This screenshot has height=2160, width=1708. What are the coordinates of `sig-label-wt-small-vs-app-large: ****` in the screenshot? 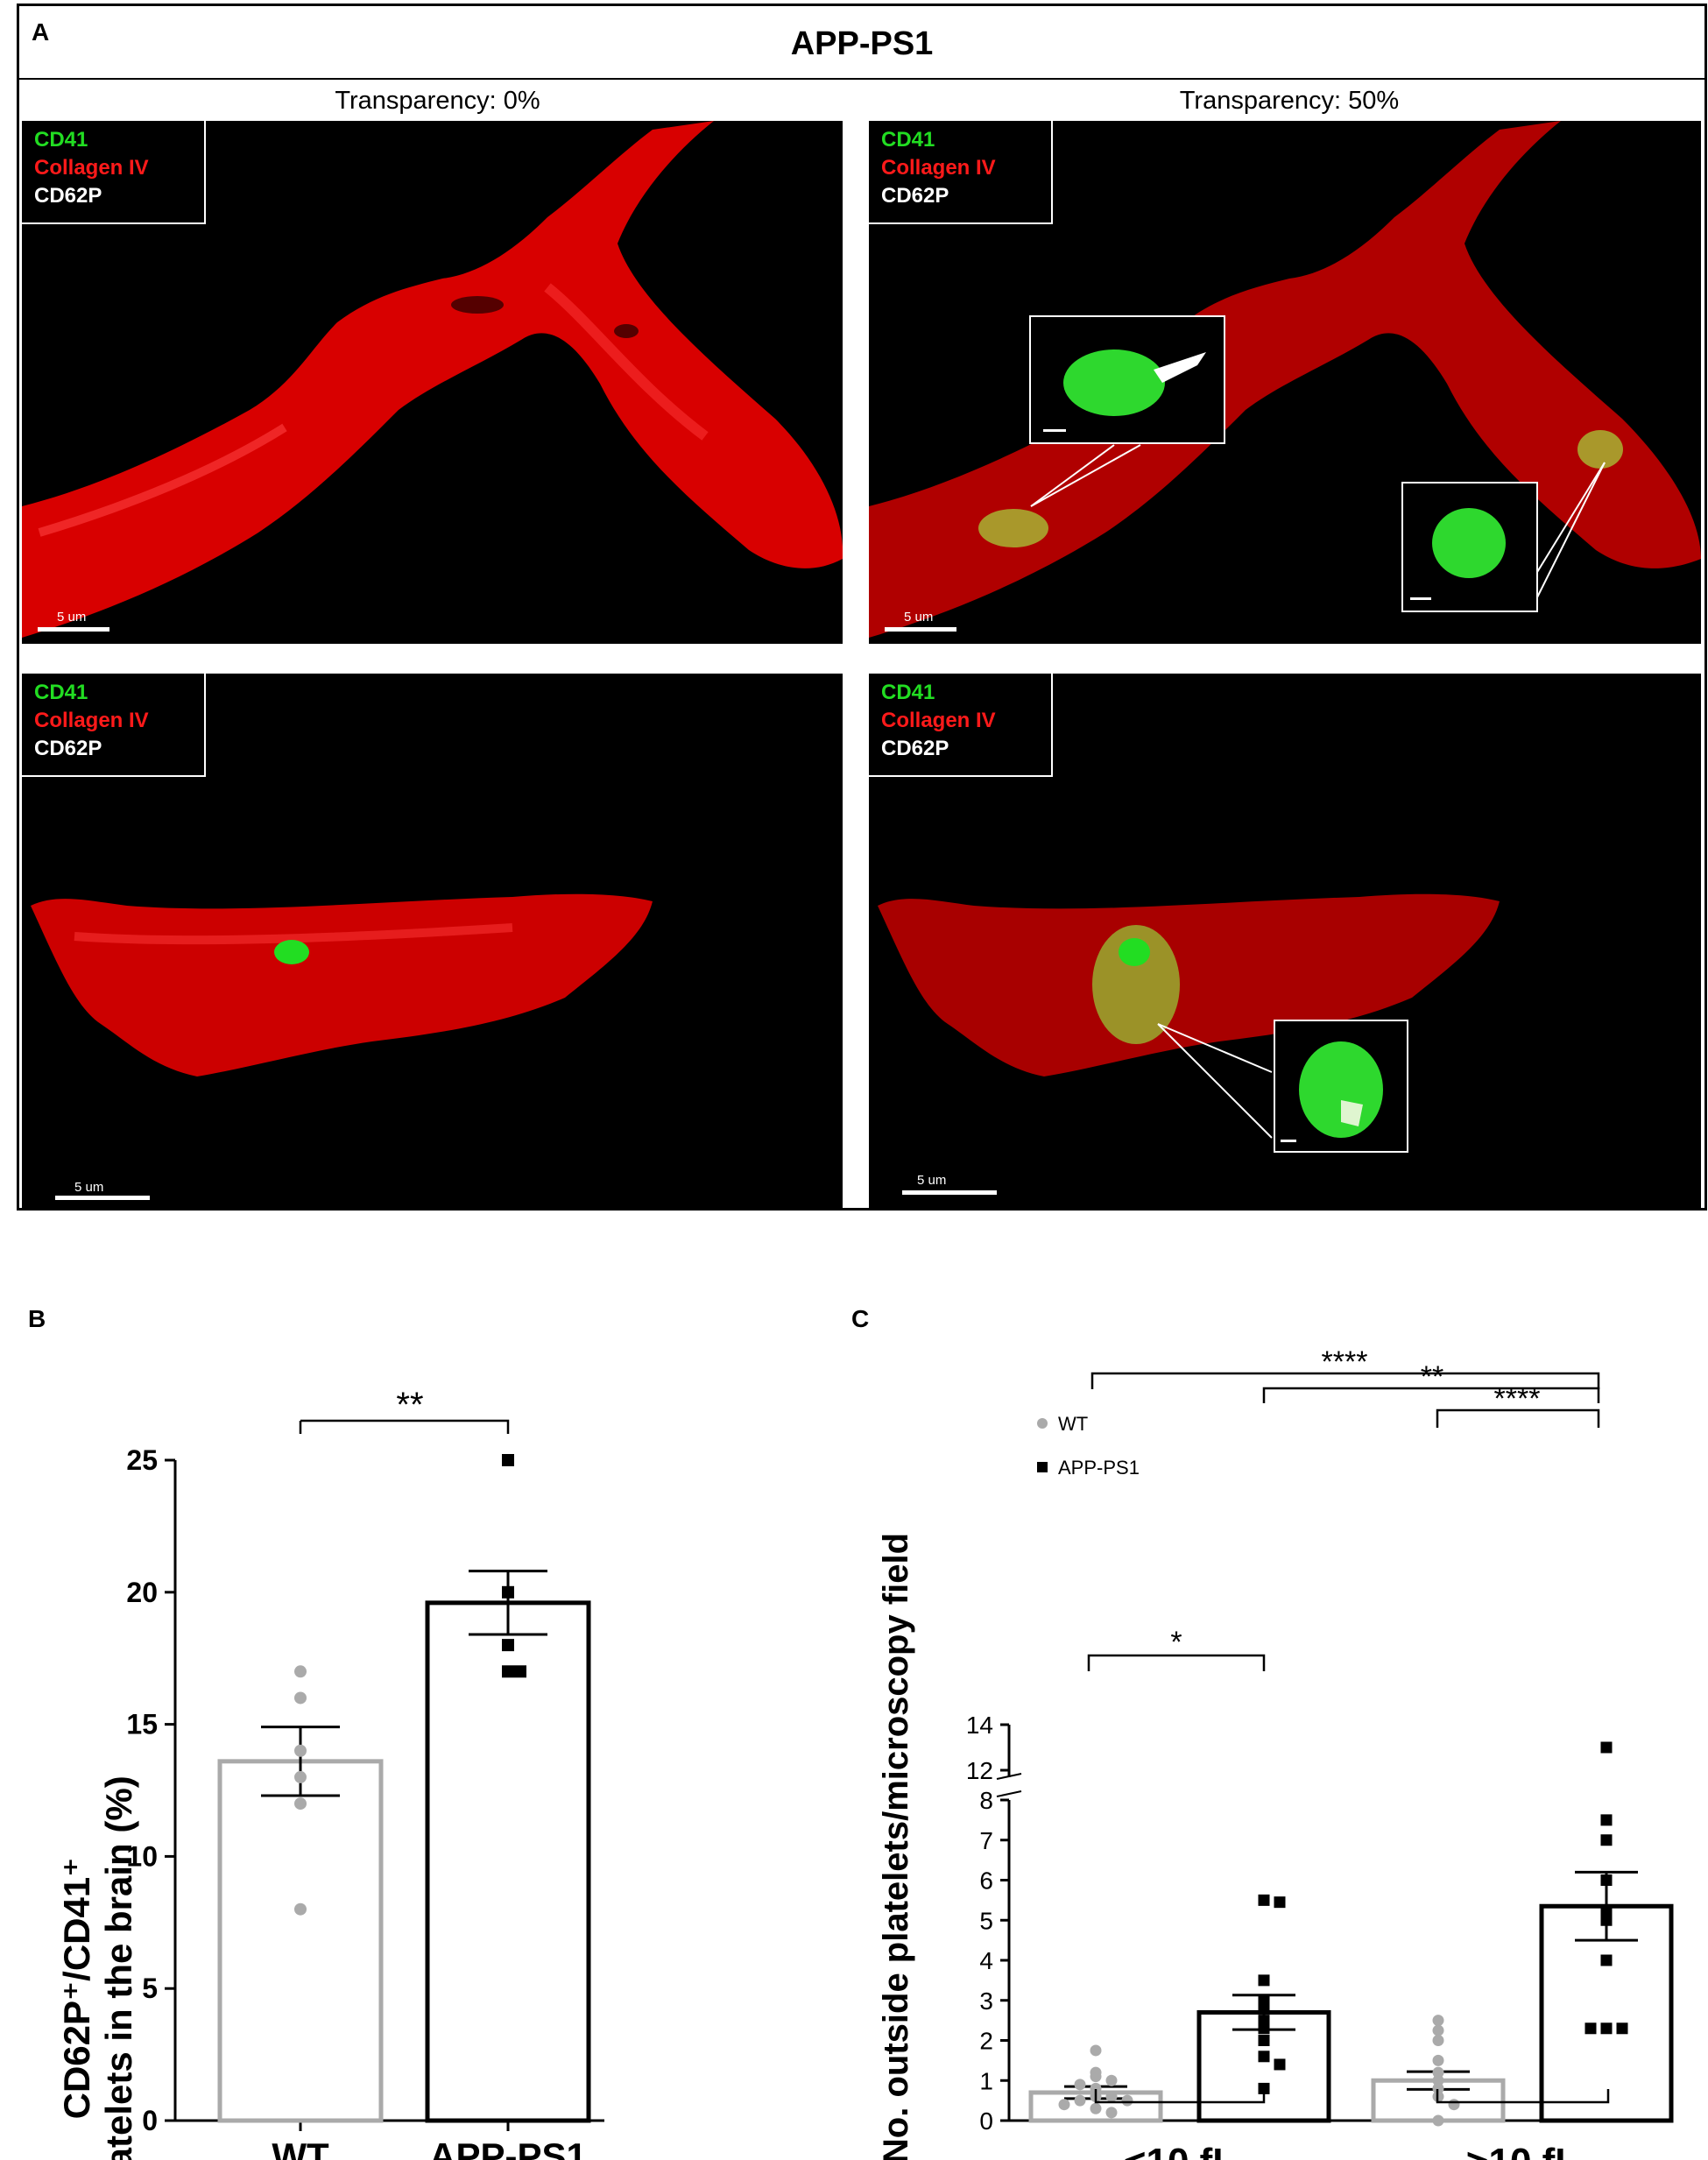 It's located at (1345, 1362).